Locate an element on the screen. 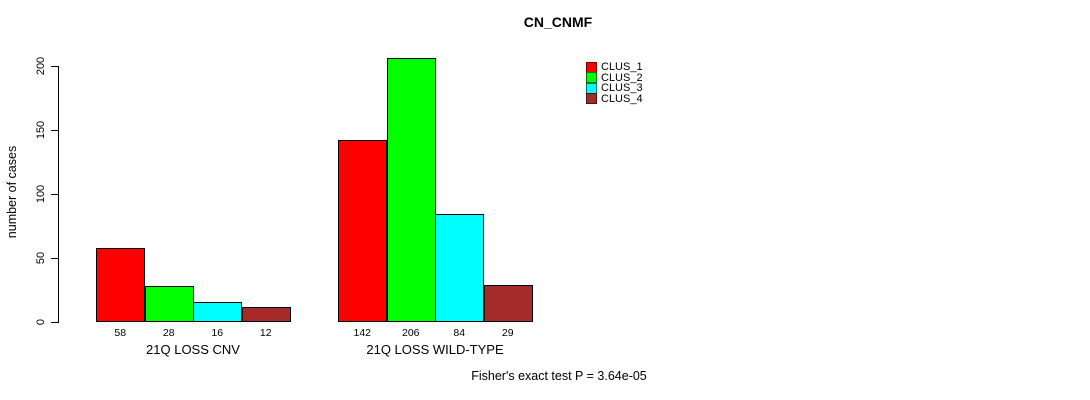  legend: CLUS_1 CLUS_2 CLUS_3 CLUS_4 is located at coordinates (614, 83).